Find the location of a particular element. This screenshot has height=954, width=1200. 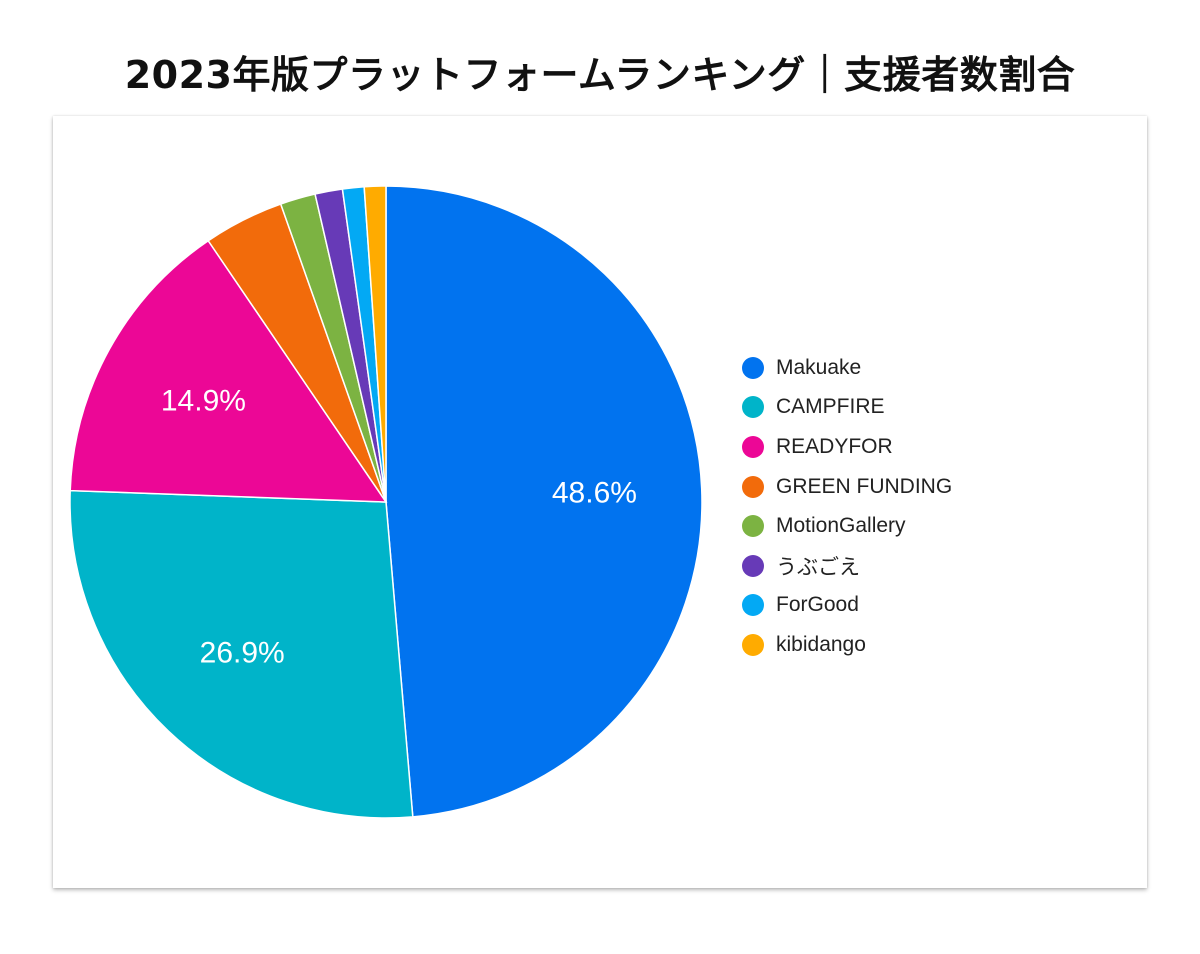

pie-slice-readyfor is located at coordinates (228, 371).